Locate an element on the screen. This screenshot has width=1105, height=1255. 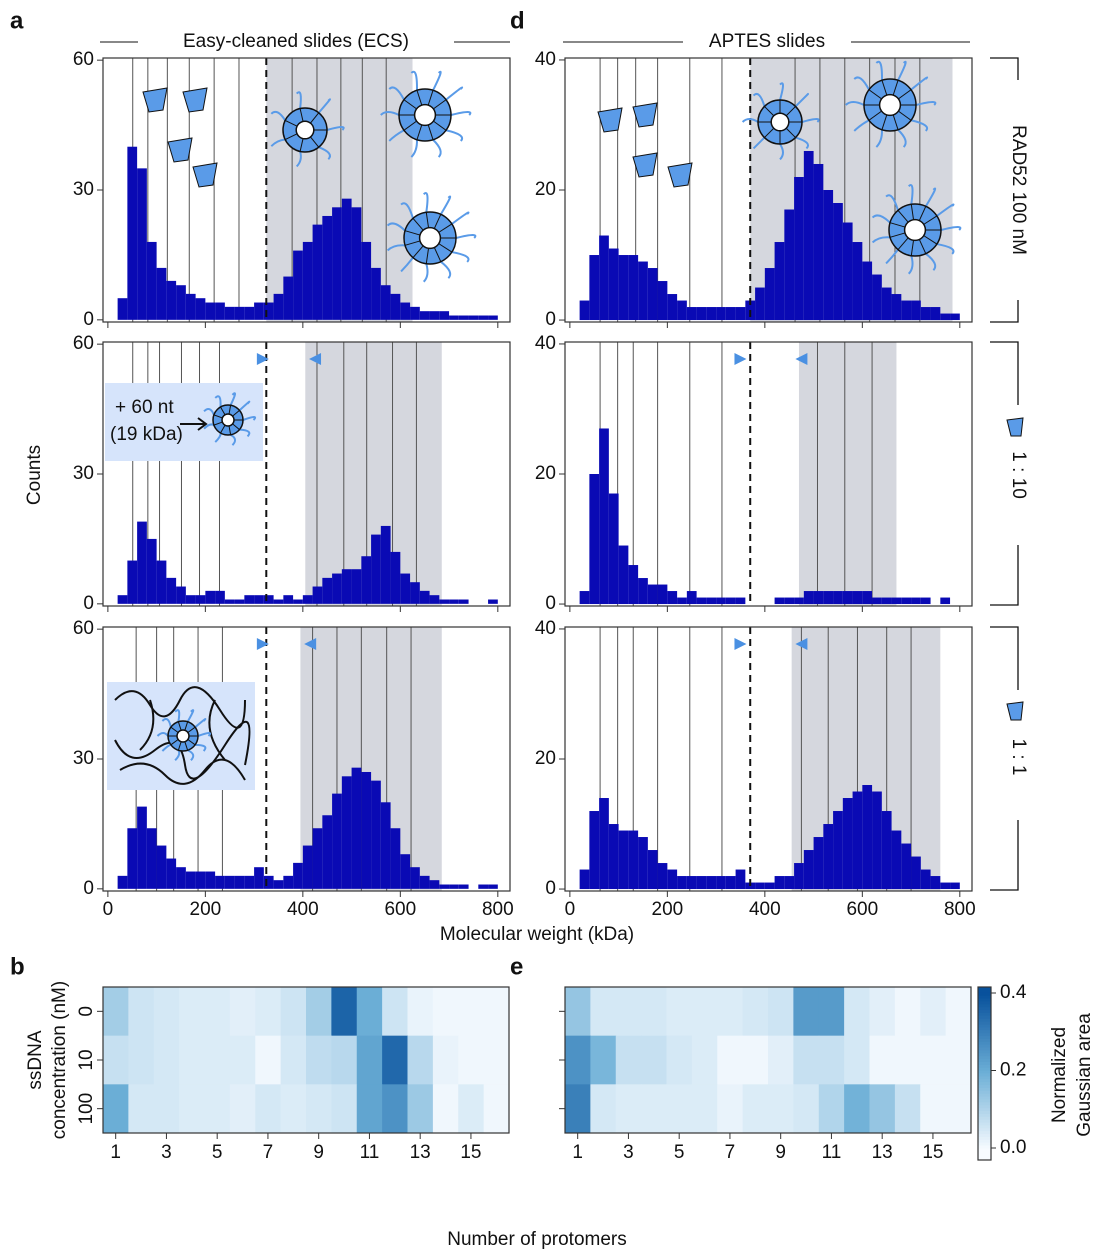
x-tick-label: 1 is located at coordinates (577, 1152).